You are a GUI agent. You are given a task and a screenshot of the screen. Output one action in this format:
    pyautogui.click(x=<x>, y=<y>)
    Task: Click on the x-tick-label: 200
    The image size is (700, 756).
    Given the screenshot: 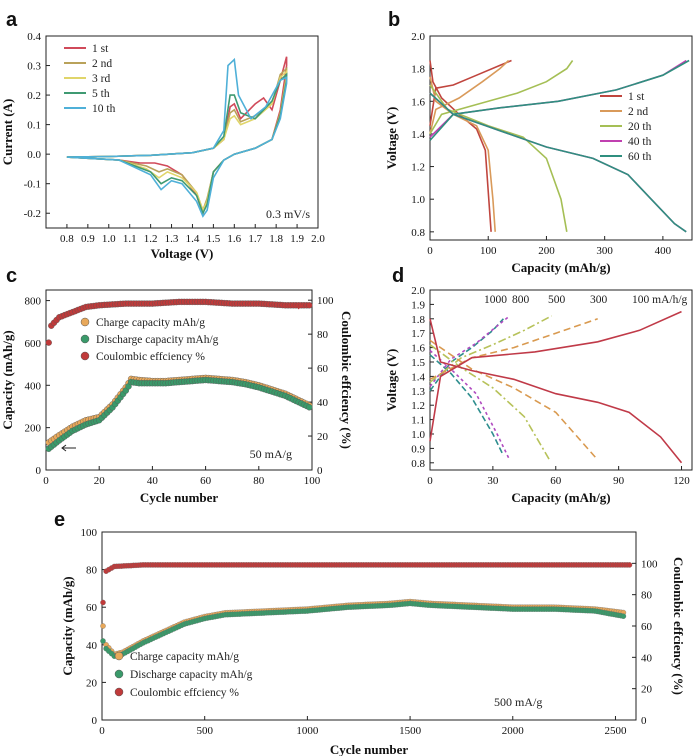 What is the action you would take?
    pyautogui.click(x=546, y=251)
    